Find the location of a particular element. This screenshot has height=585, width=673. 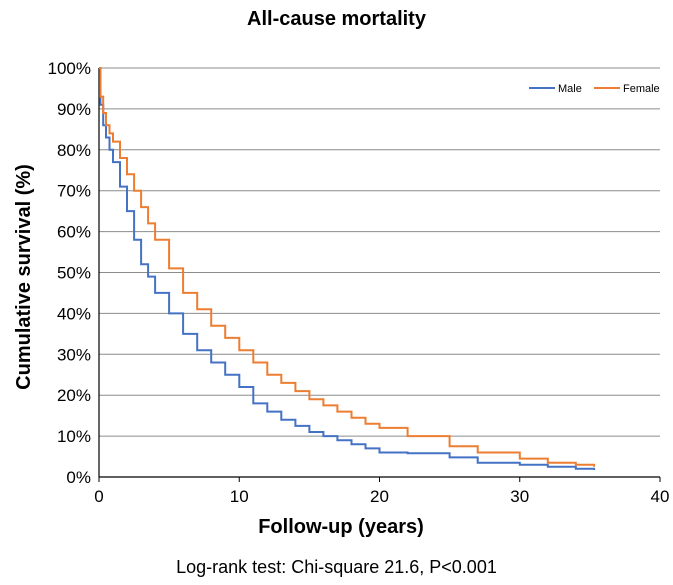

y-axis-title: Cumulative survival (%) is located at coordinates (24, 277).